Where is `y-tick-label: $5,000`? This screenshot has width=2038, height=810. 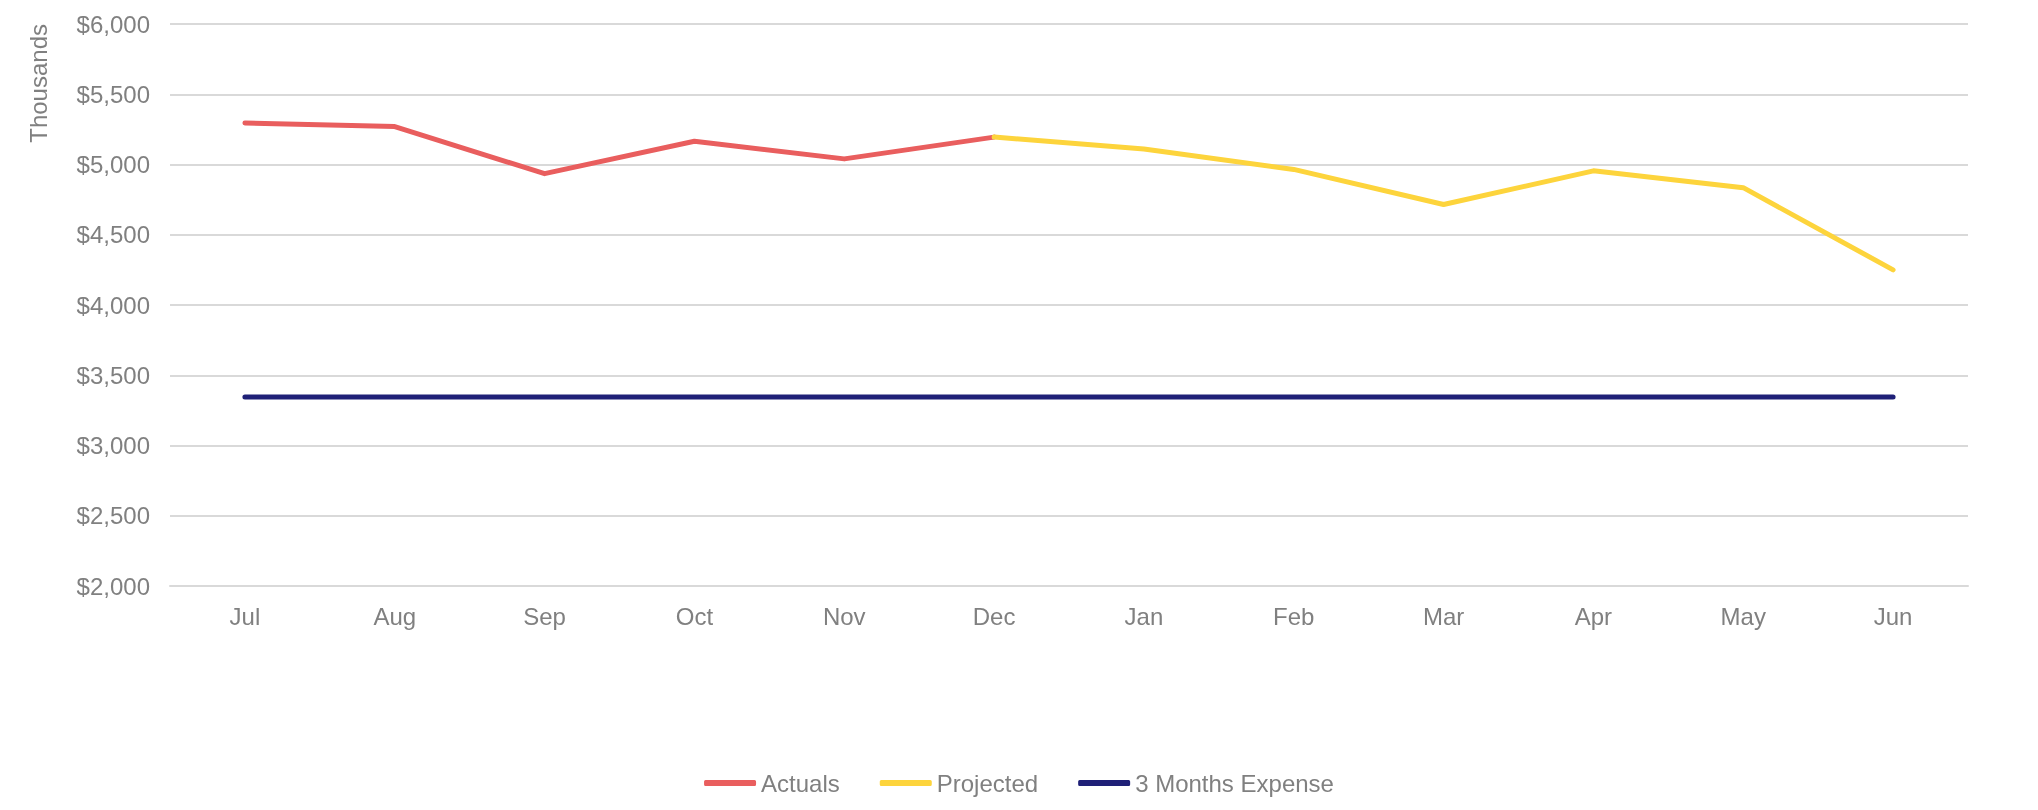 y-tick-label: $5,000 is located at coordinates (113, 164).